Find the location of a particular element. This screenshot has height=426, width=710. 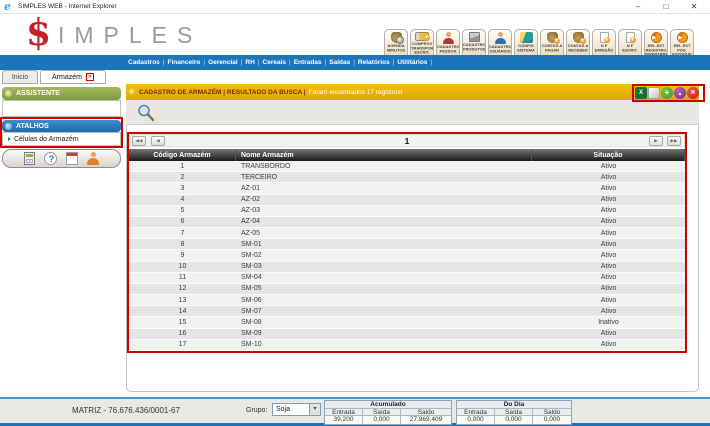

calendar-icon is located at coordinates (72, 158).